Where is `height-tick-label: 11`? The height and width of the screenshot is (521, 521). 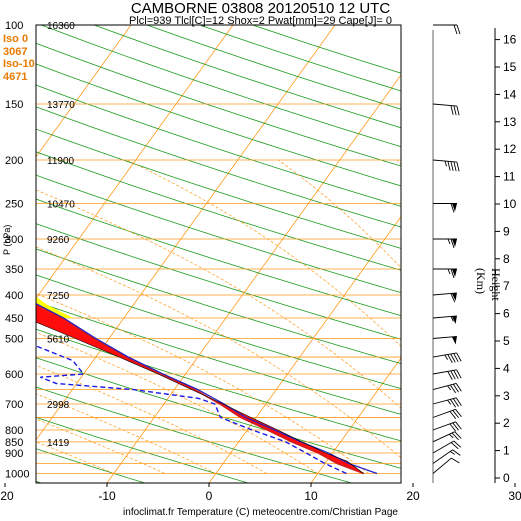 height-tick-label: 11 is located at coordinates (509, 177).